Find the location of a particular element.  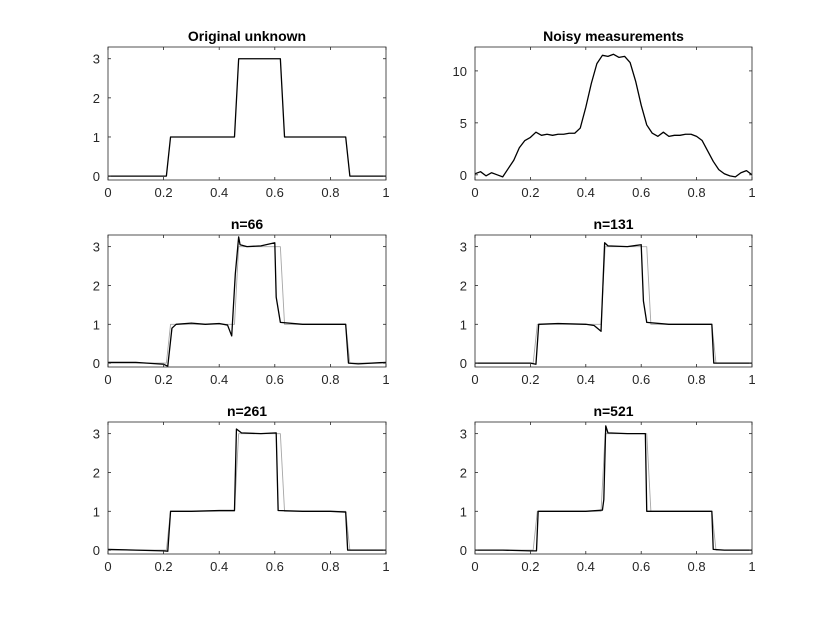

subplot-title: n=66 is located at coordinates (247, 224).